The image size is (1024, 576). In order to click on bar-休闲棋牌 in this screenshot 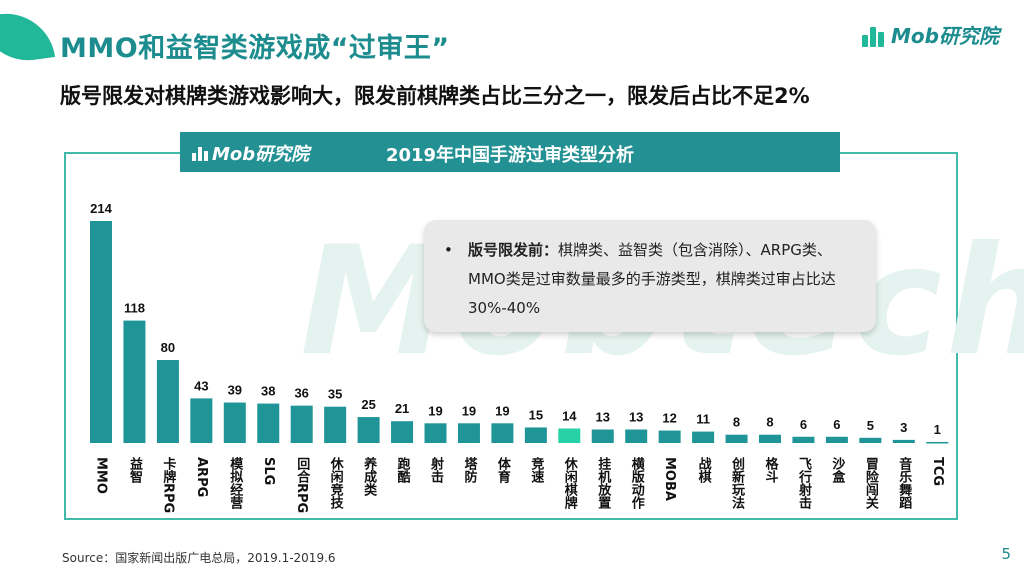, I will do `click(569, 435)`.